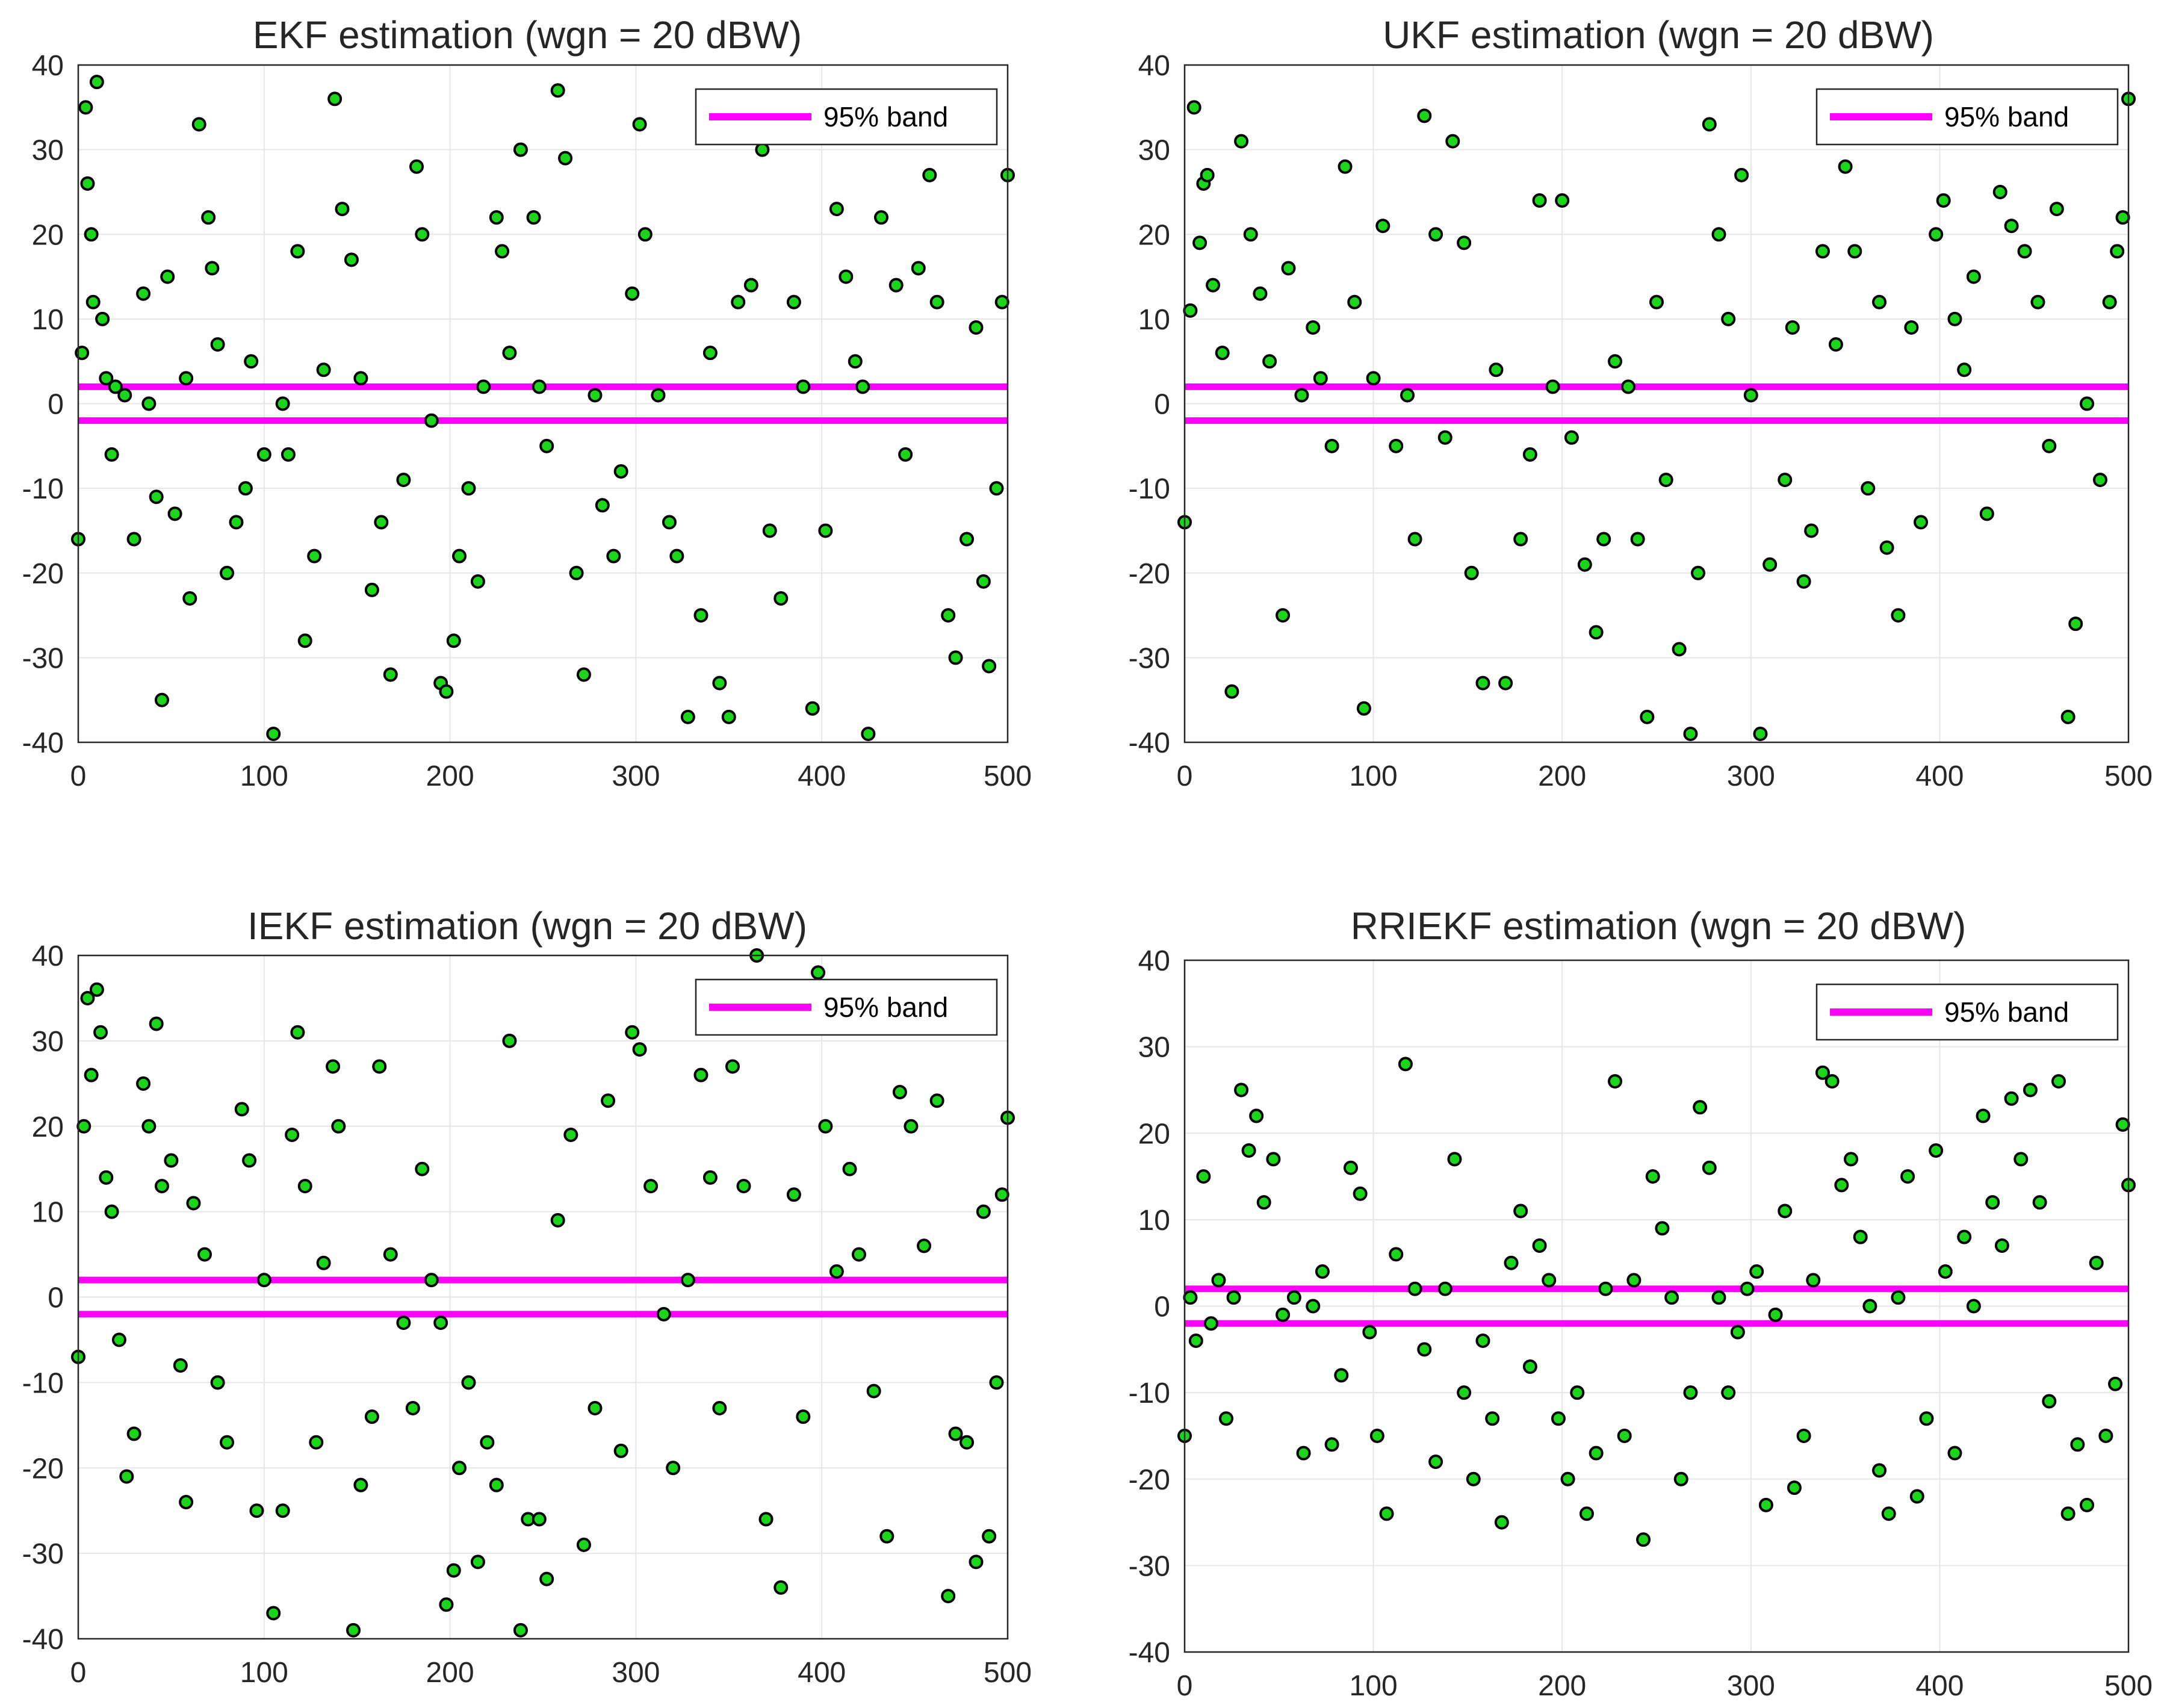 The width and height of the screenshot is (2167, 1708). Describe the element at coordinates (1656, 1306) in the screenshot. I see `band-lines` at that location.